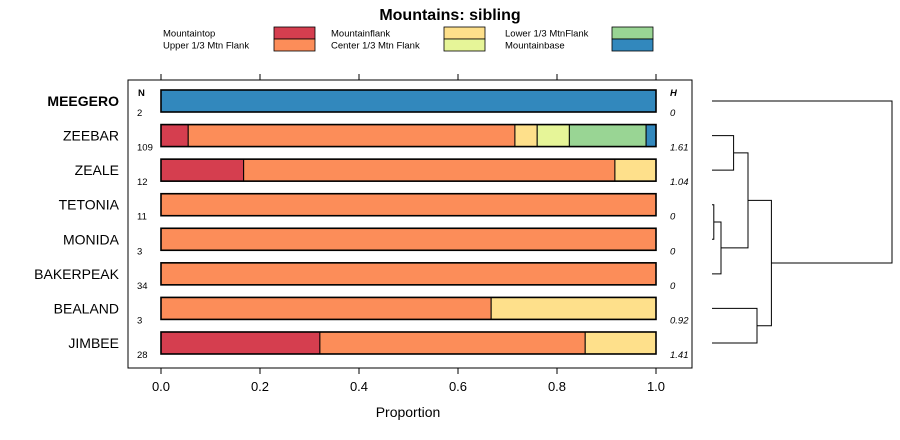 Image resolution: width=900 pixels, height=440 pixels. What do you see at coordinates (375, 46) in the screenshot?
I see `legend-label: Center 1/3 Mtn Flank` at bounding box center [375, 46].